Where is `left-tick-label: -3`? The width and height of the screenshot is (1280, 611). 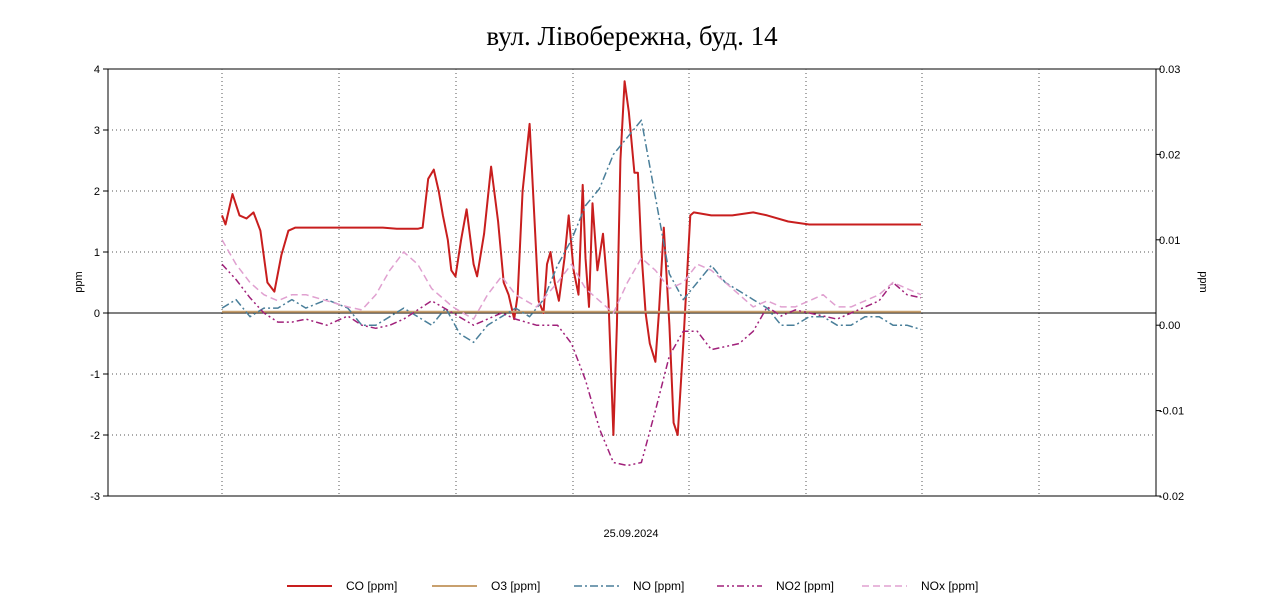 left-tick-label: -3 is located at coordinates (95, 497).